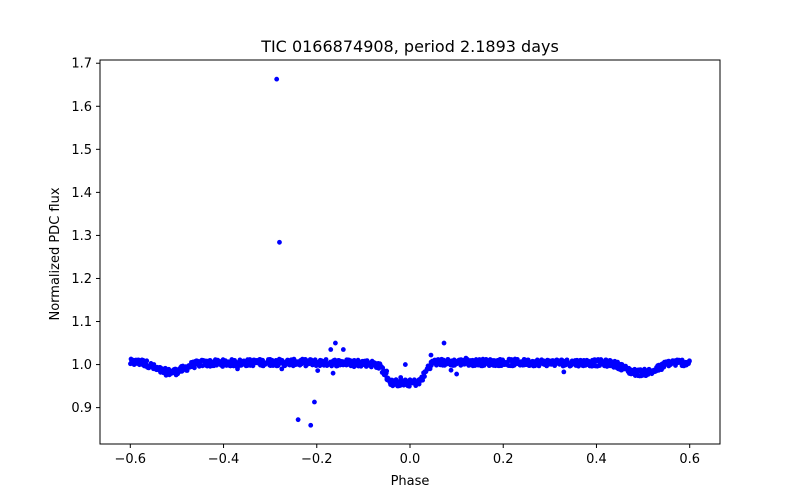 Image resolution: width=800 pixels, height=500 pixels. What do you see at coordinates (131, 459) in the screenshot?
I see `x-tick-label: −0.6` at bounding box center [131, 459].